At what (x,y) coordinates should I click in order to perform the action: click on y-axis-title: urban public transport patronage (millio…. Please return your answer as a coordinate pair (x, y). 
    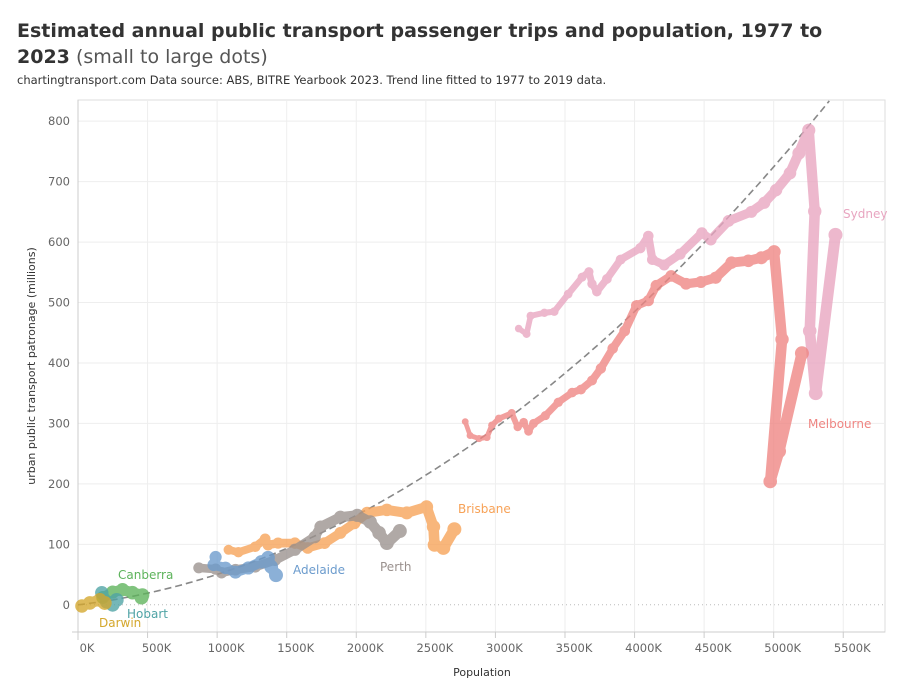
    Looking at the image, I should click on (31, 366).